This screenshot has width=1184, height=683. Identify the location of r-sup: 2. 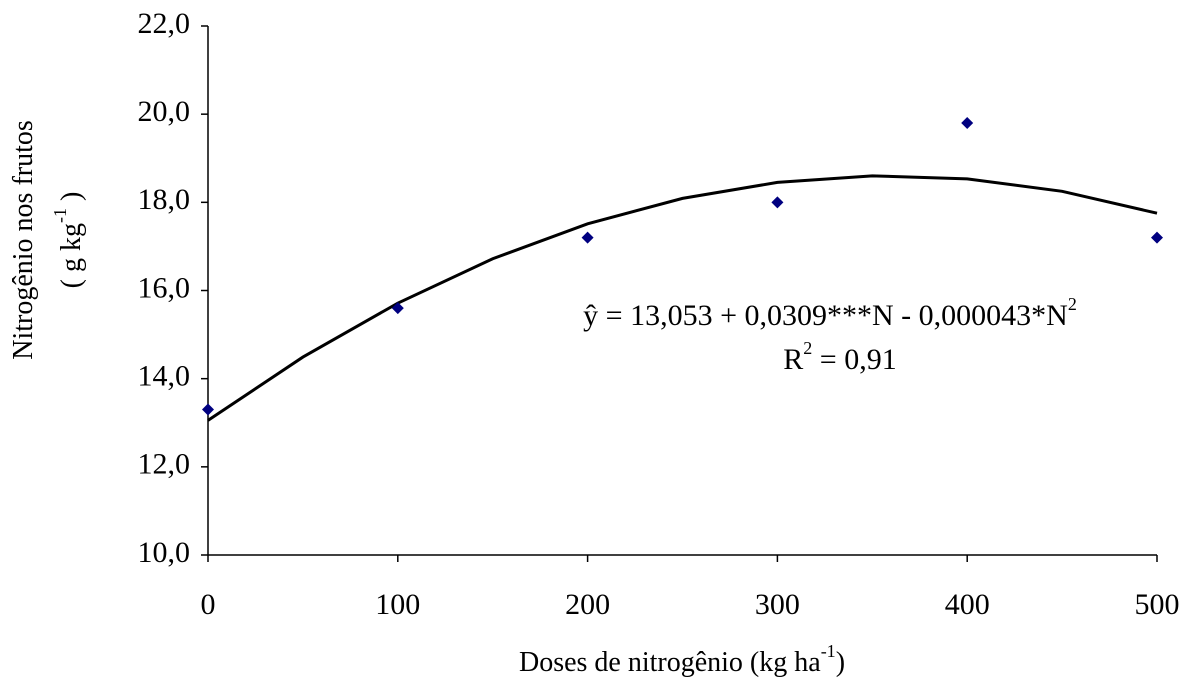
(807, 348).